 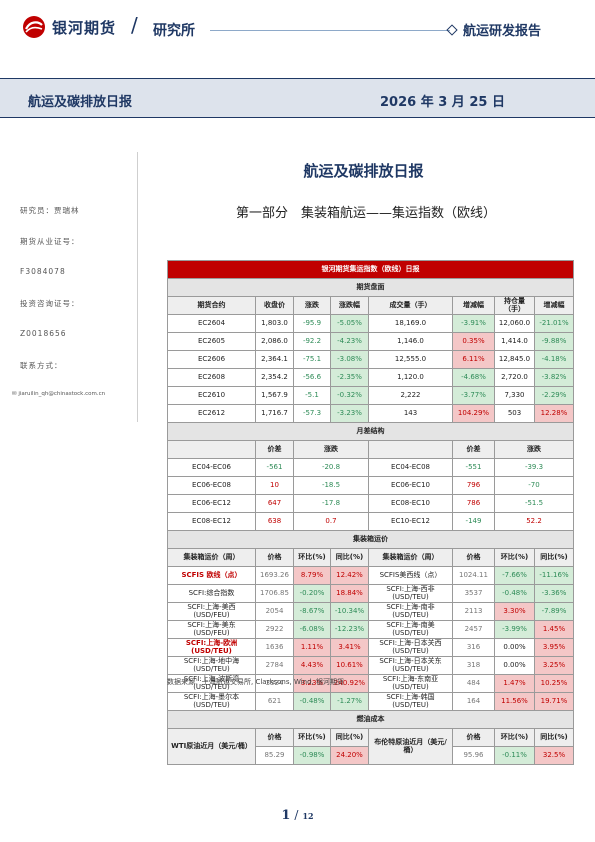 What do you see at coordinates (62, 394) in the screenshot?
I see `email-address: jiaruilin_qh@chinastock.com.cn` at bounding box center [62, 394].